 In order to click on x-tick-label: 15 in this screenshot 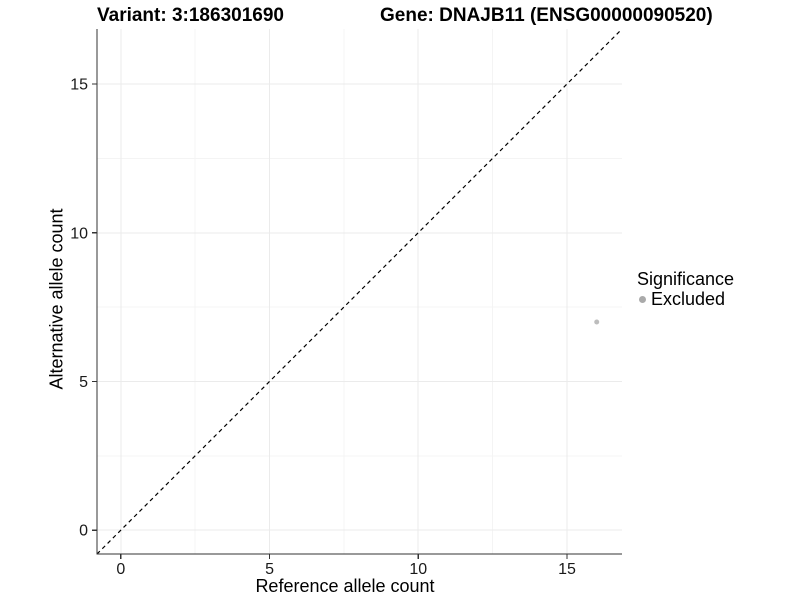, I will do `click(567, 569)`.